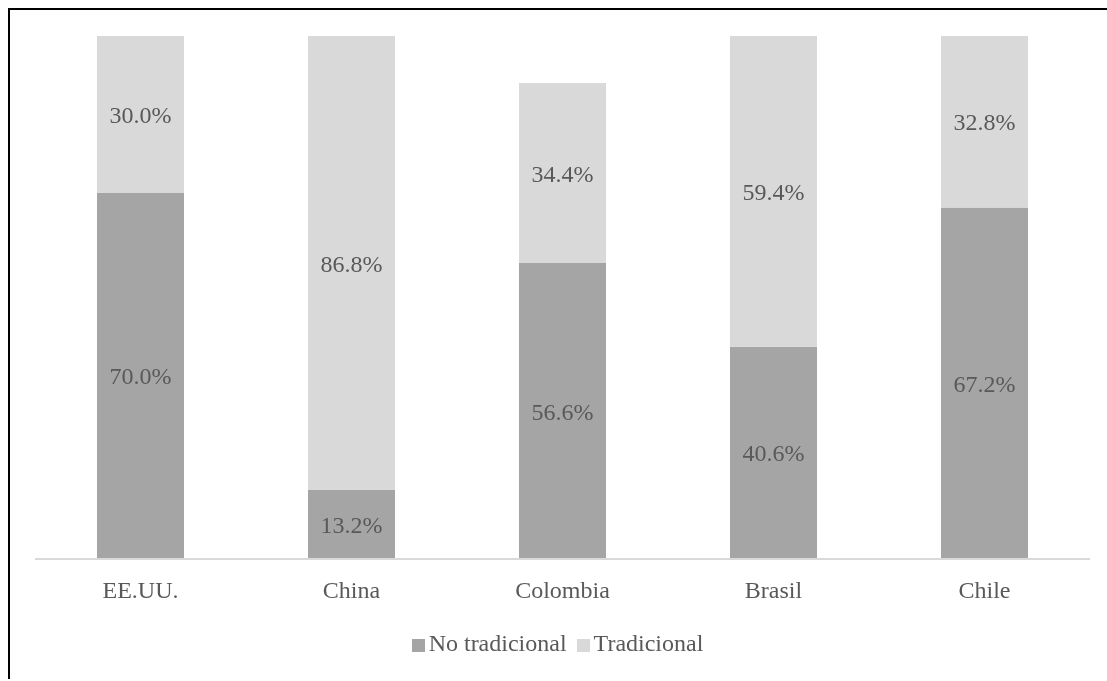 This screenshot has width=1107, height=681. I want to click on data-label: 13.2%, so click(351, 525).